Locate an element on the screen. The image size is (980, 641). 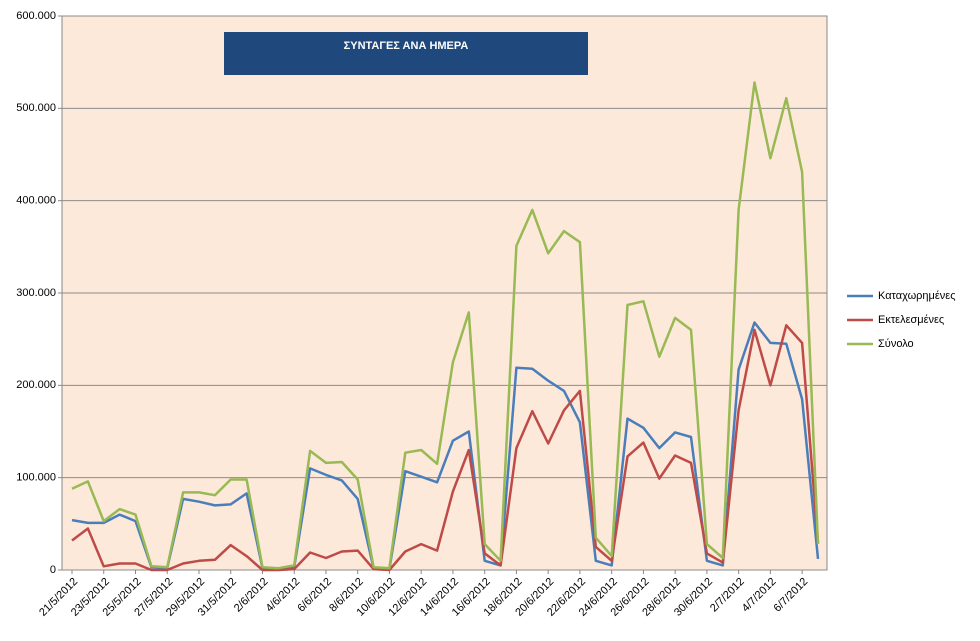
title-box is located at coordinates (406, 53).